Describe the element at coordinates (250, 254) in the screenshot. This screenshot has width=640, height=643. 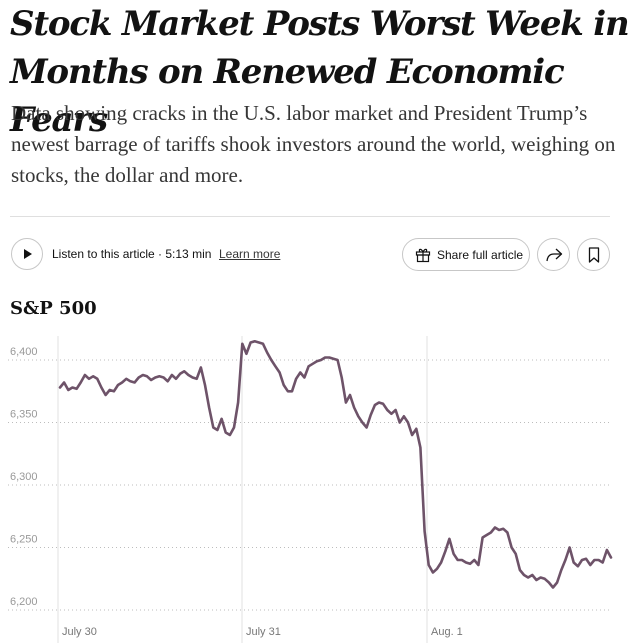
I see `learn-more-link: Learn more` at that location.